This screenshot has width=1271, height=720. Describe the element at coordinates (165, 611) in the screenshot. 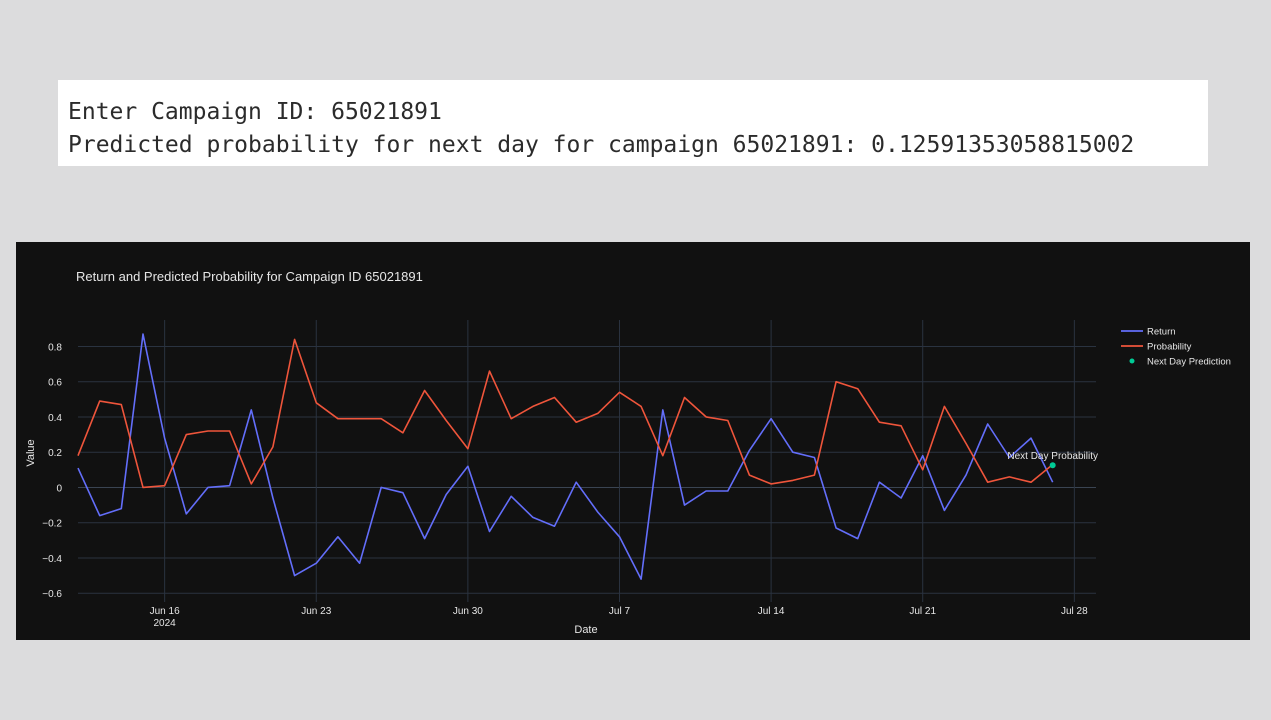

I see `x-tick-label: Jun 16` at that location.